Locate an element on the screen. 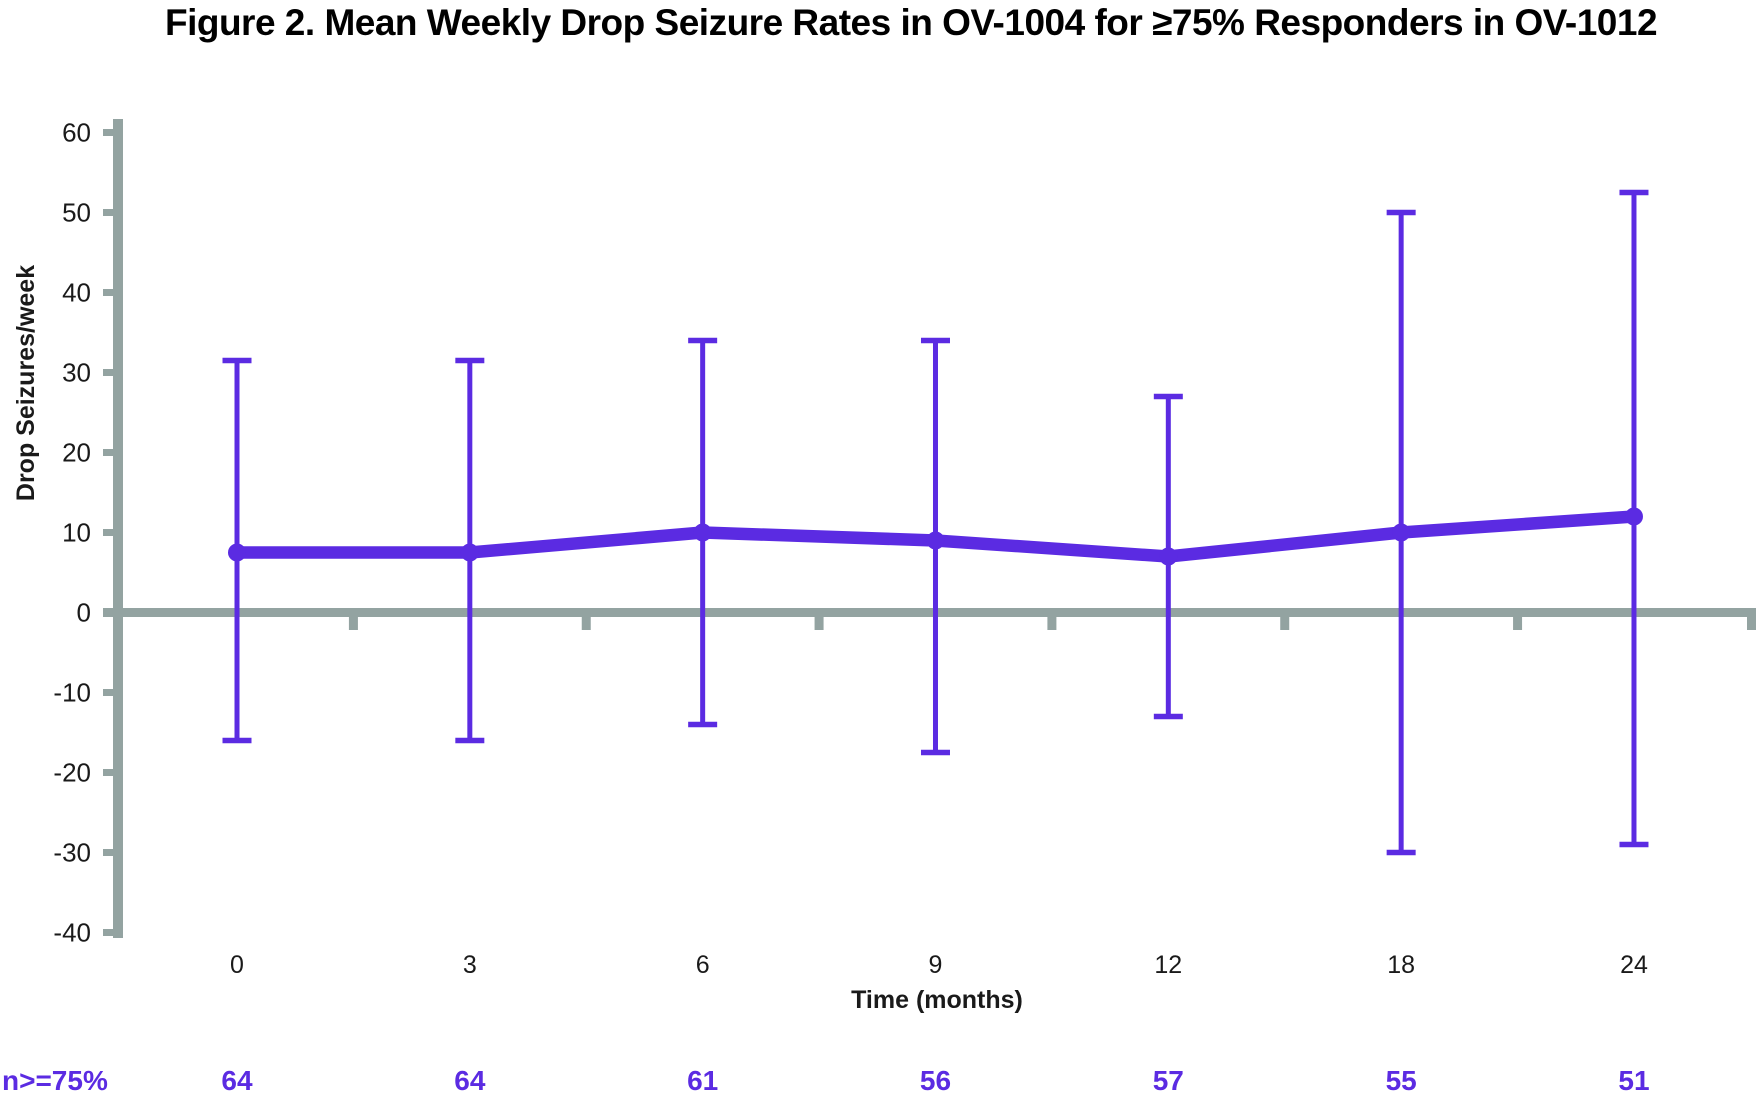  y-tick-label: -10 is located at coordinates (72, 693).